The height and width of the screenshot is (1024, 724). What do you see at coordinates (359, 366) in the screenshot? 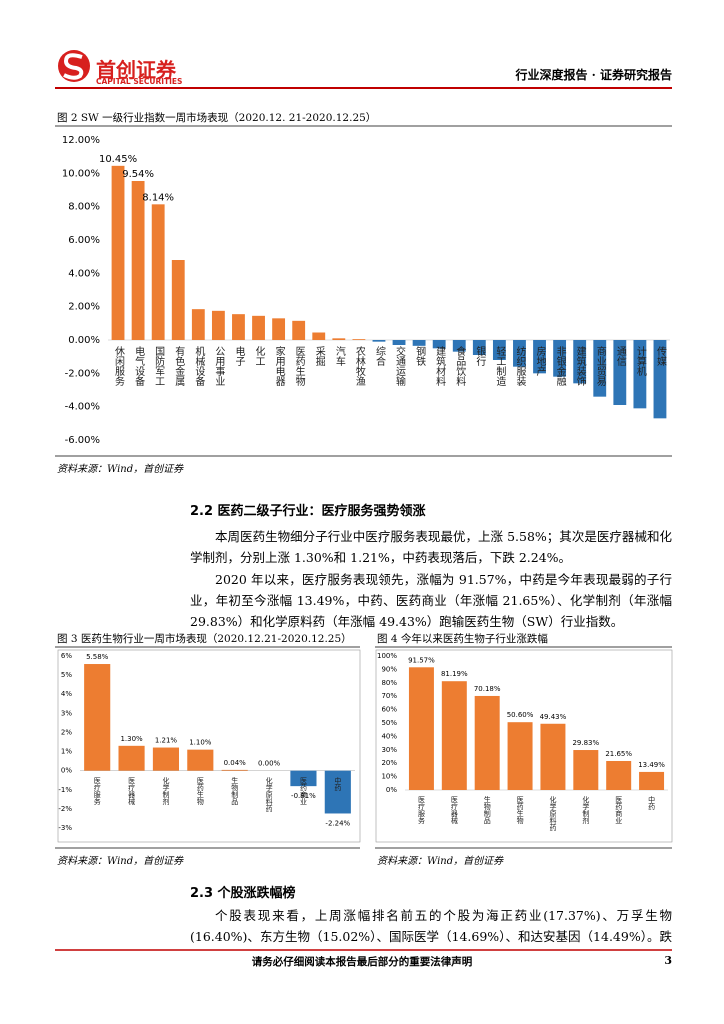
I see `x-tick-label: 农林牧渔` at bounding box center [359, 366].